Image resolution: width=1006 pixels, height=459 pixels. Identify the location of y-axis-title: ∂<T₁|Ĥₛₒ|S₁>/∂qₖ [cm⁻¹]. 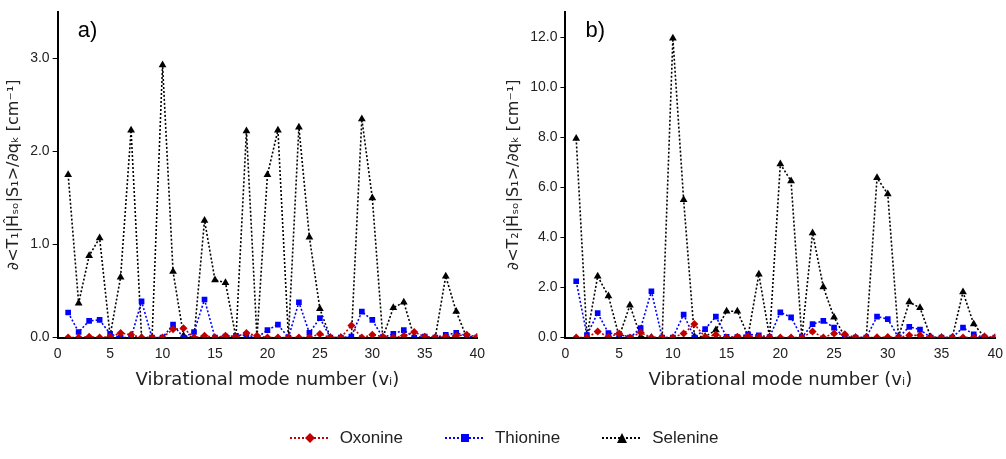
(12, 175).